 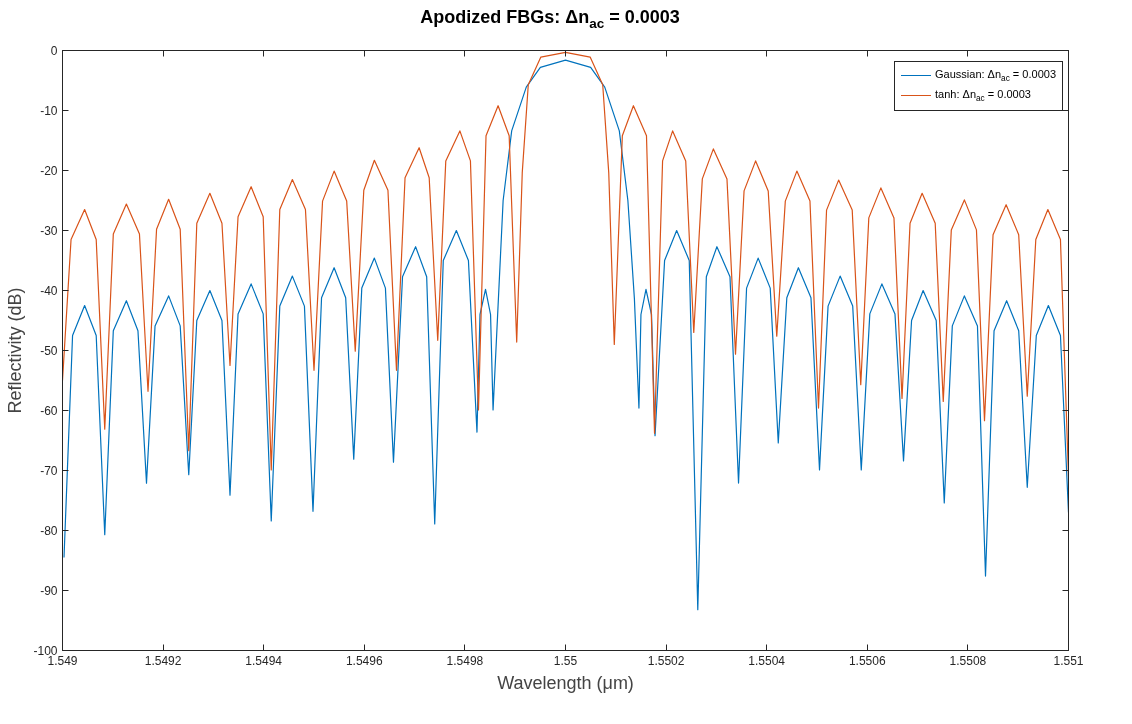 What do you see at coordinates (49, 471) in the screenshot?
I see `y-tick-label: -70` at bounding box center [49, 471].